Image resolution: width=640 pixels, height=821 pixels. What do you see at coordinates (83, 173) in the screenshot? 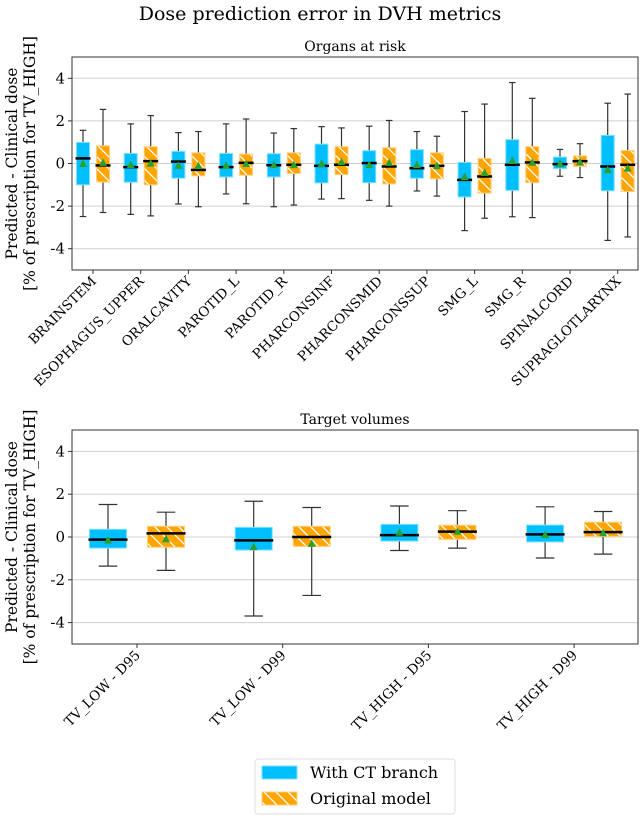
I see `box-with-ct-brainstem` at bounding box center [83, 173].